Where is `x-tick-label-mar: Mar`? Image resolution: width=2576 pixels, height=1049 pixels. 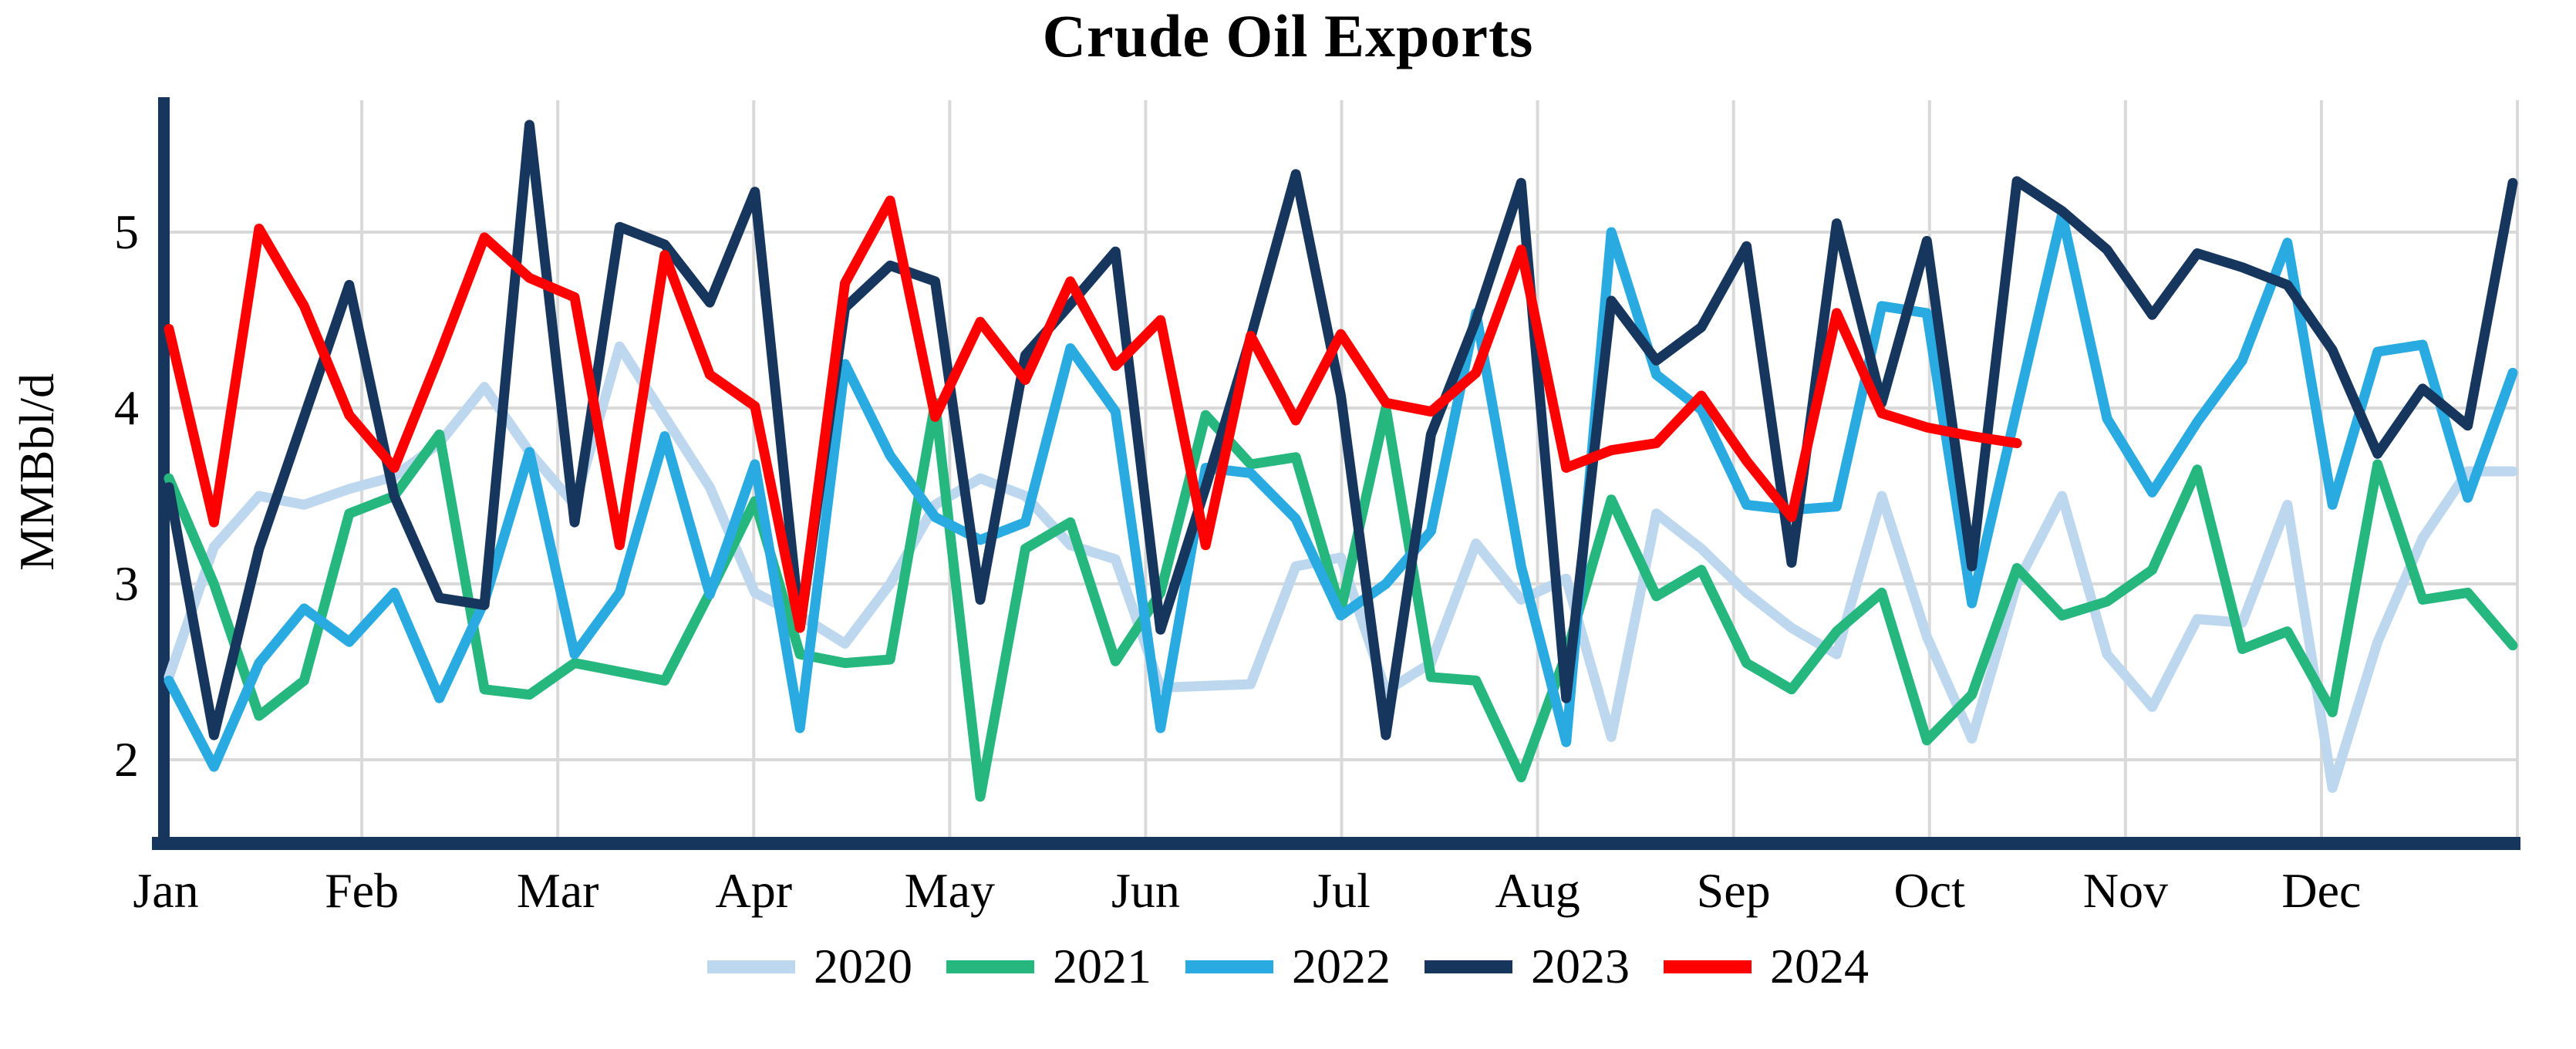 x-tick-label-mar: Mar is located at coordinates (557, 890).